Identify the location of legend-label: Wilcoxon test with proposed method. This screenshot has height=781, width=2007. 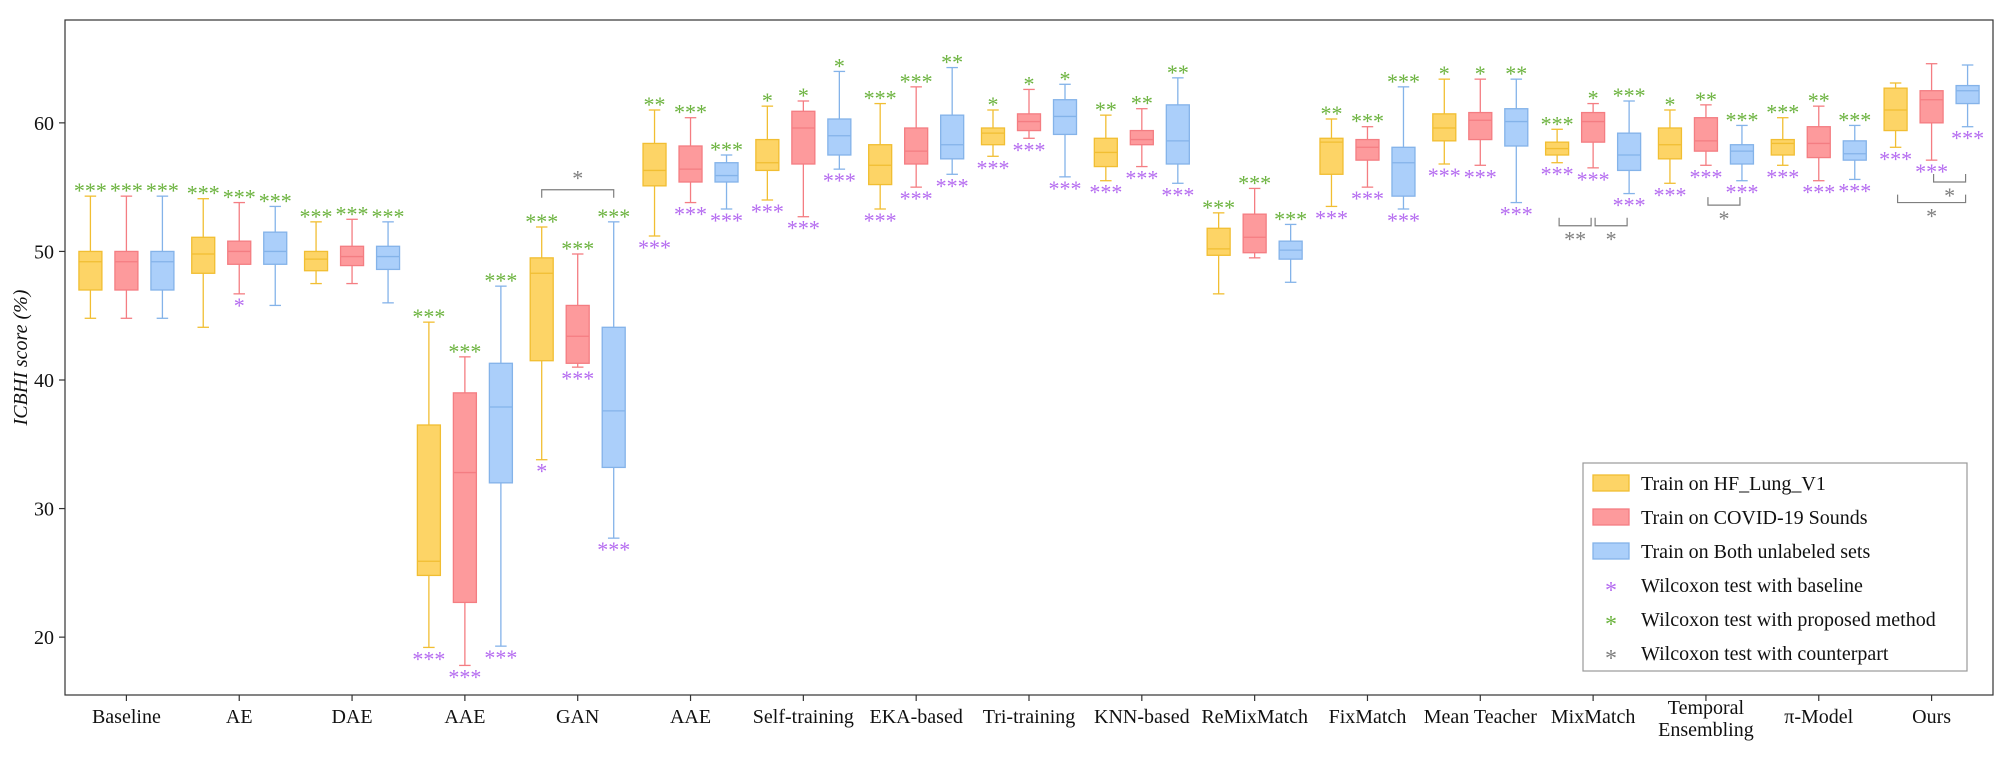
(1788, 620).